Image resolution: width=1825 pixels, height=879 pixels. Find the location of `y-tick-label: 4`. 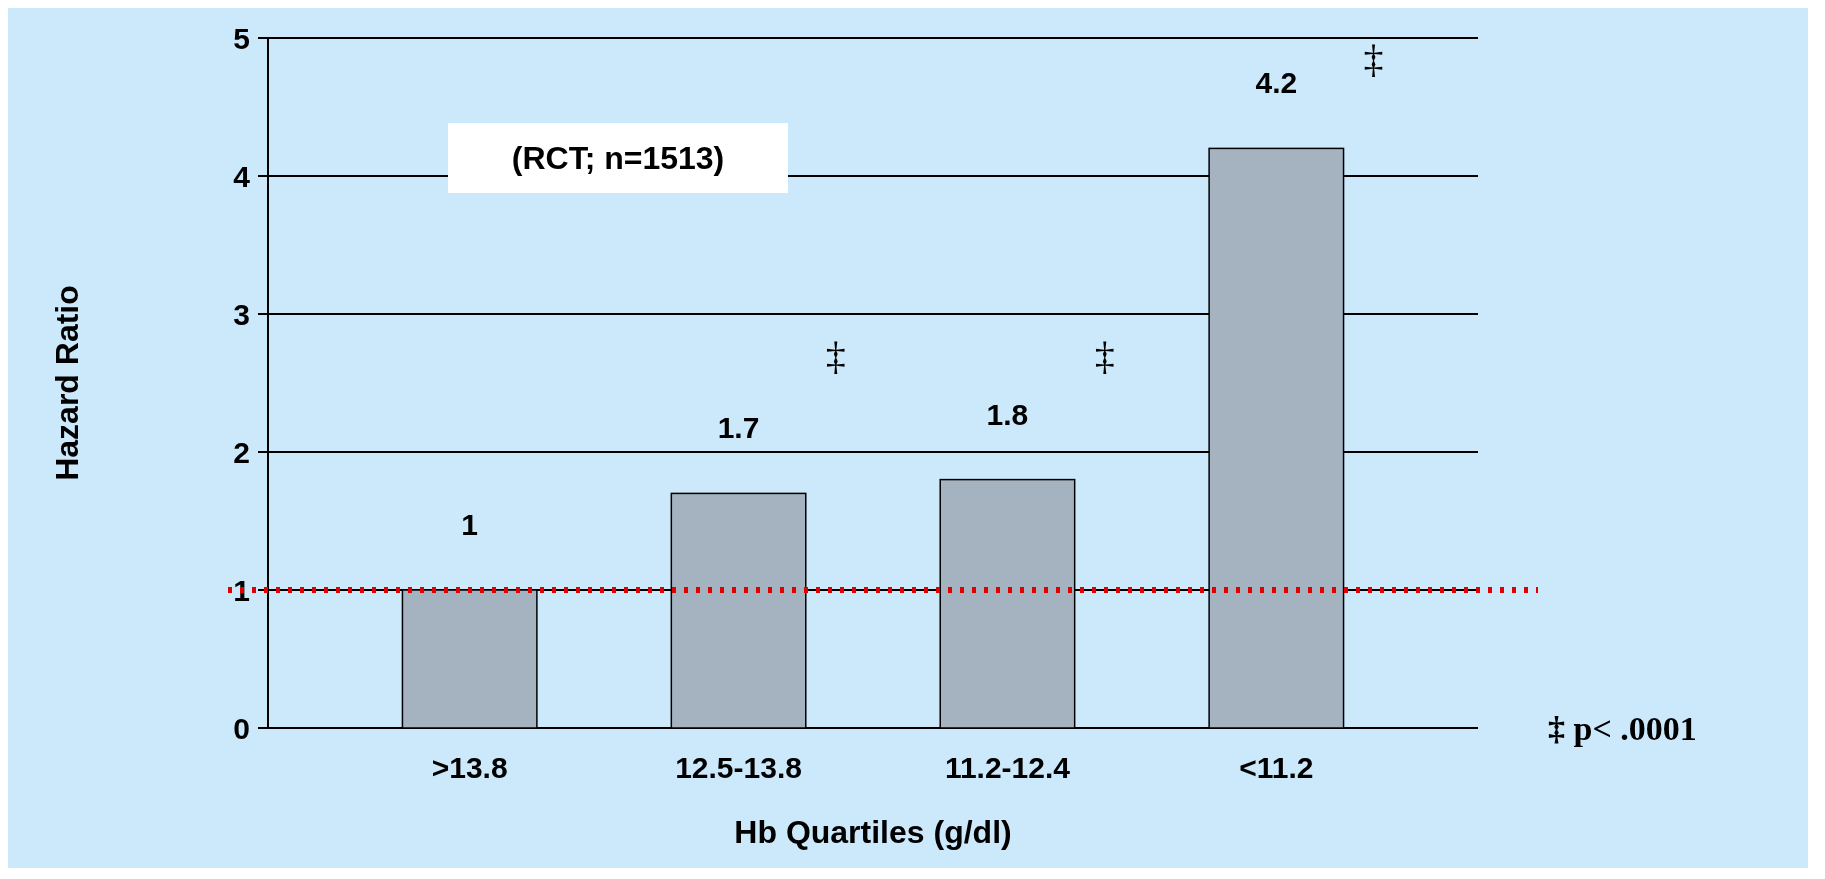

y-tick-label: 4 is located at coordinates (242, 176).